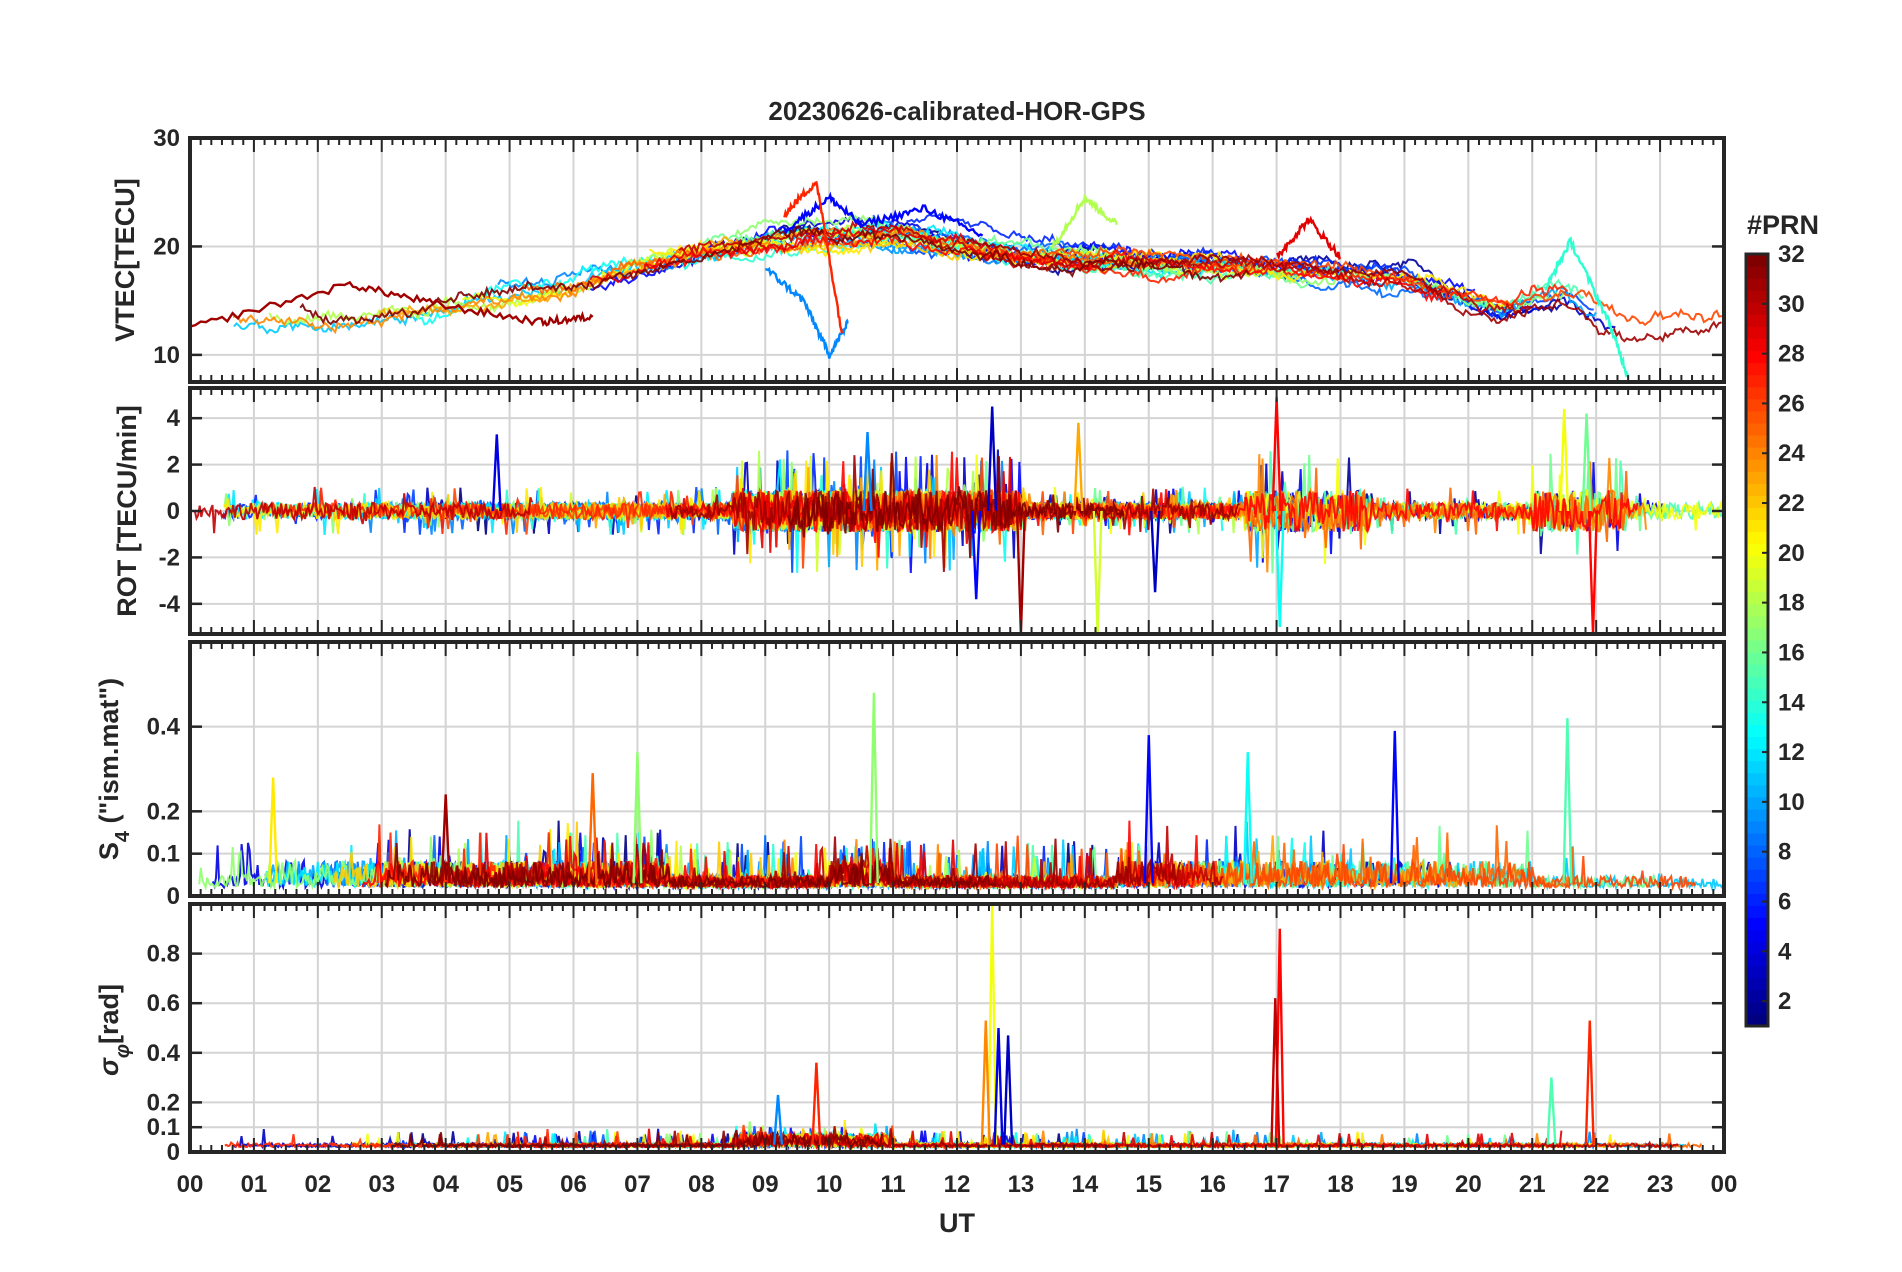 The image size is (1902, 1272). What do you see at coordinates (127, 510) in the screenshot?
I see `rot-ylabel: ROT [TECU/min]` at bounding box center [127, 510].